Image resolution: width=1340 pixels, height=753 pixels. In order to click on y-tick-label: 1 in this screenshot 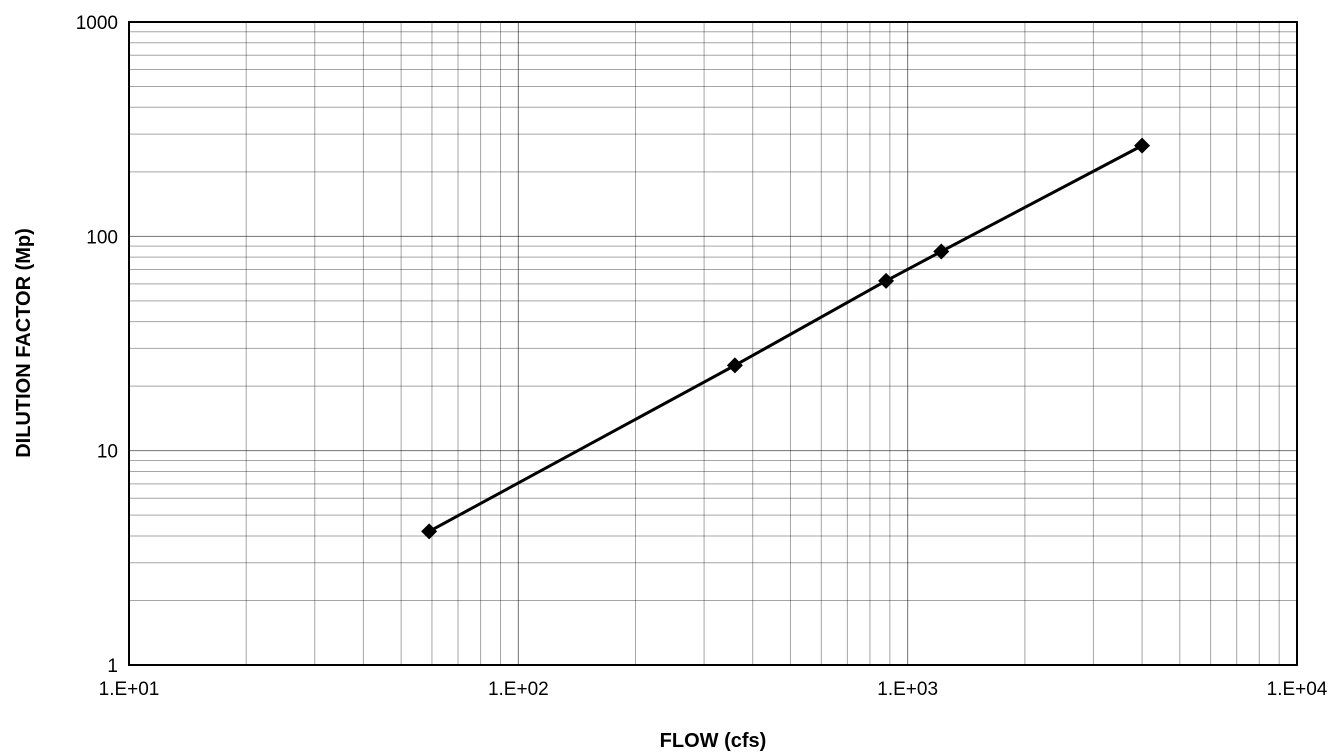, I will do `click(112, 666)`.